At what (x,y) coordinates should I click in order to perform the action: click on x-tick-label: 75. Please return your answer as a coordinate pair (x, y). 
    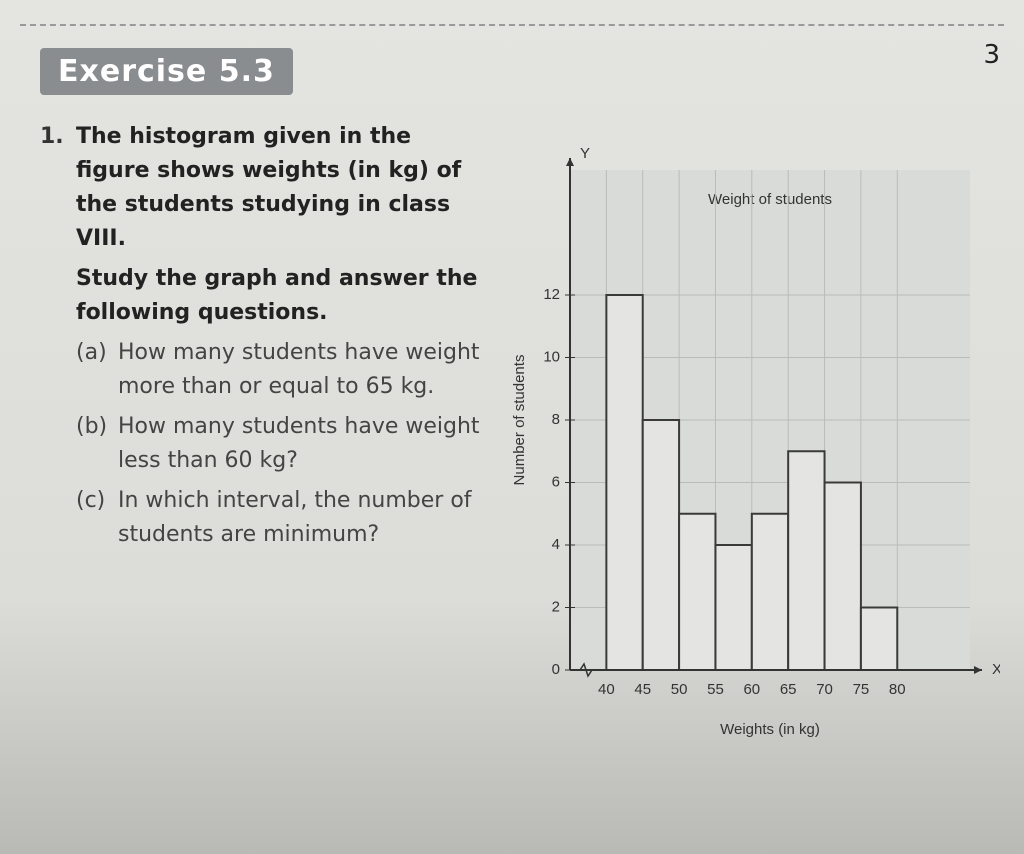
    Looking at the image, I should click on (861, 689).